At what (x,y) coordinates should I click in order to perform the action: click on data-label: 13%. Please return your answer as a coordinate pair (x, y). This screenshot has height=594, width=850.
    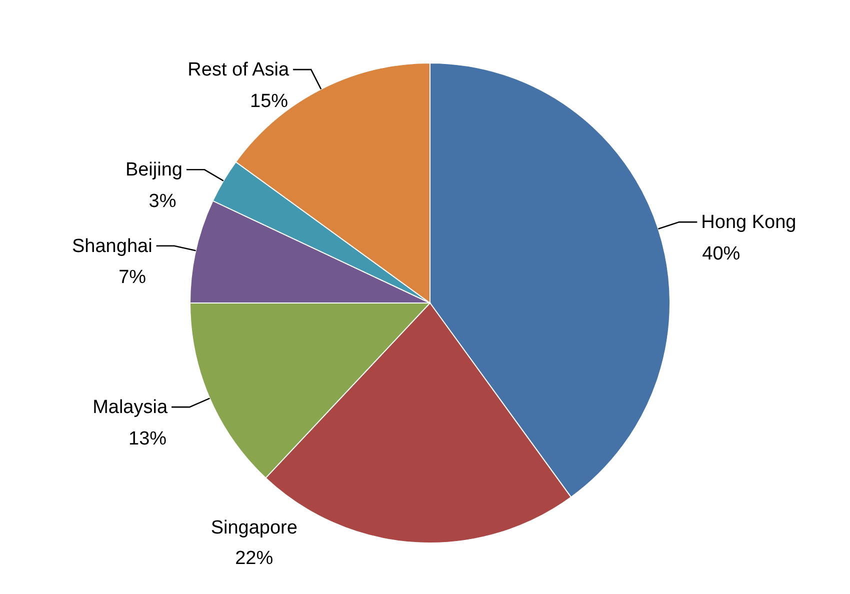
    Looking at the image, I should click on (147, 439).